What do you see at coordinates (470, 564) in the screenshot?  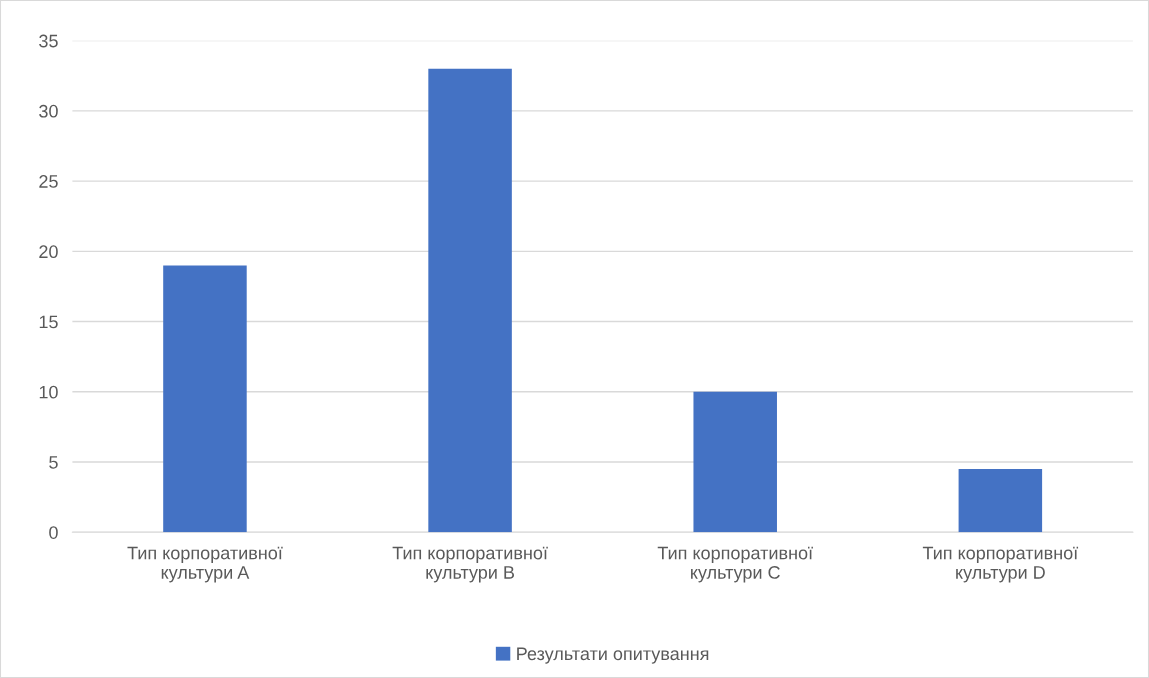 I see `x-tick-label: Тип корпоративної культури B` at bounding box center [470, 564].